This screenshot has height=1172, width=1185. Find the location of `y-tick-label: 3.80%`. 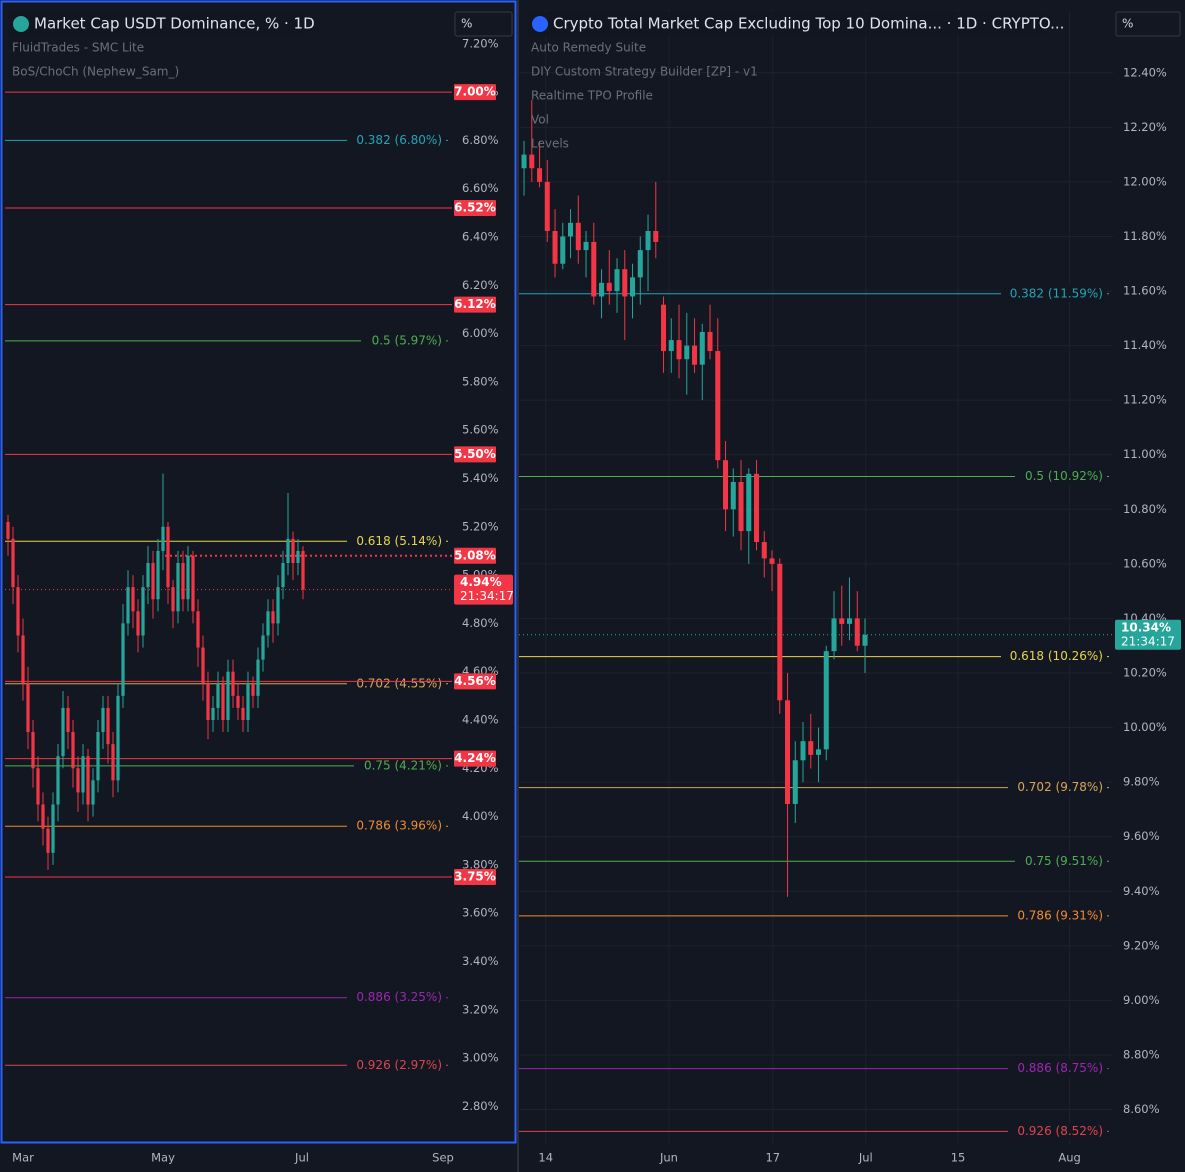

y-tick-label: 3.80% is located at coordinates (480, 864).